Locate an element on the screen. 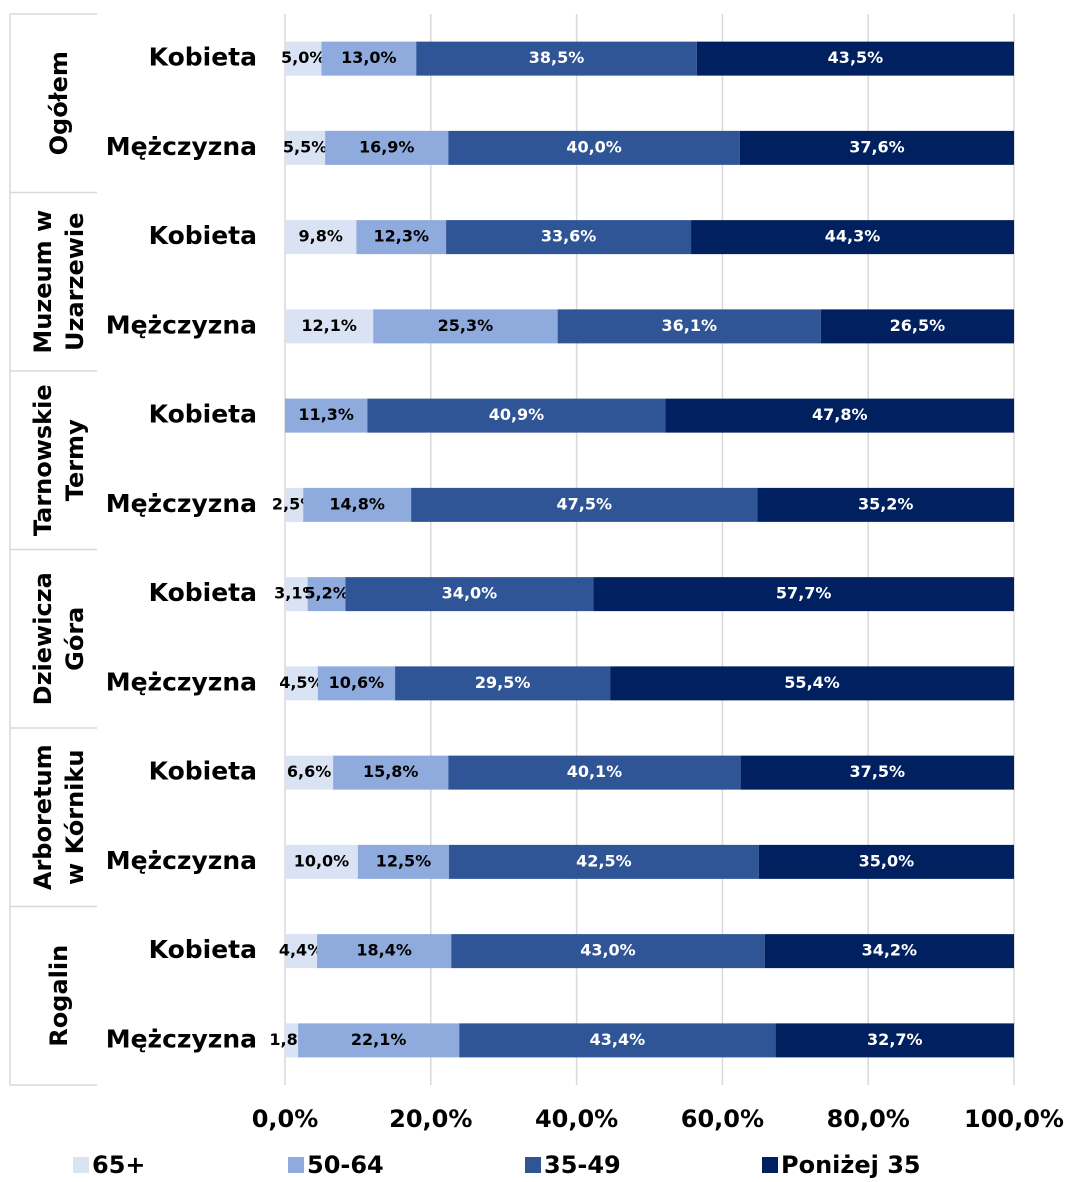  data-label: 40,9% is located at coordinates (517, 414).